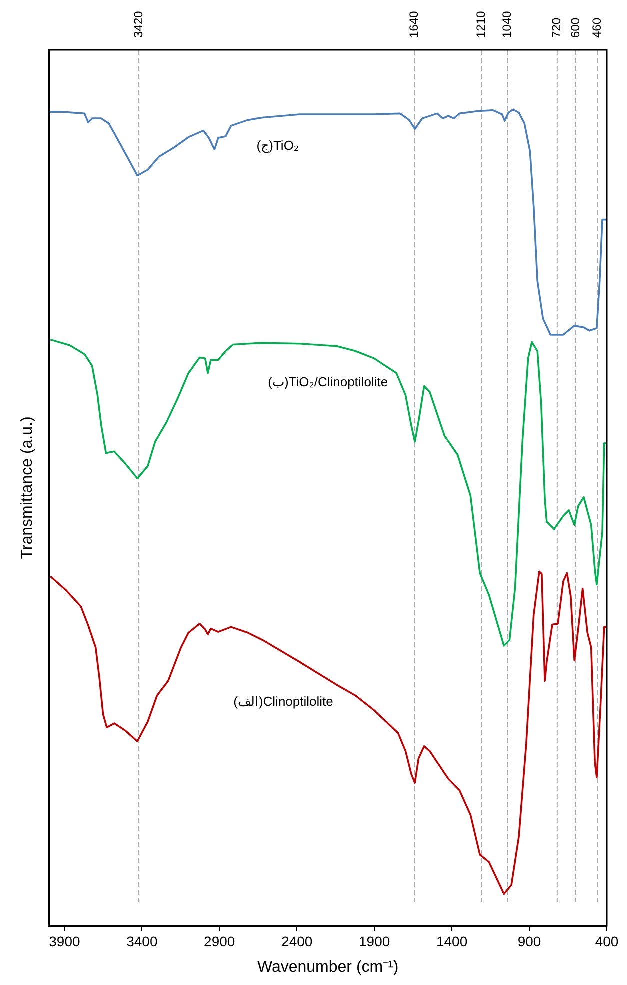 The height and width of the screenshot is (985, 627). What do you see at coordinates (328, 967) in the screenshot?
I see `x-axis-title: Wavenumber (cm⁻¹)` at bounding box center [328, 967].